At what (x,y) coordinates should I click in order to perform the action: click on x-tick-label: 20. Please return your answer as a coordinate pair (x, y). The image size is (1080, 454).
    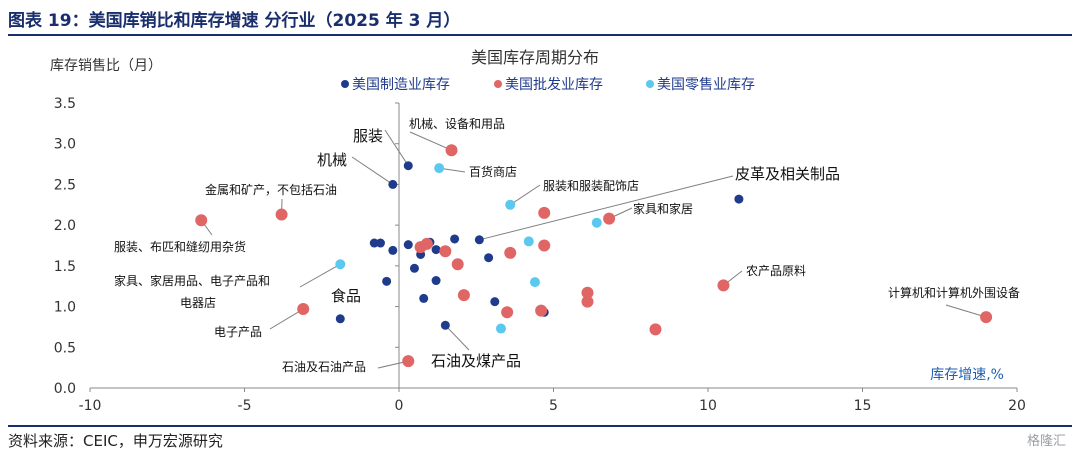
    Looking at the image, I should click on (1017, 406).